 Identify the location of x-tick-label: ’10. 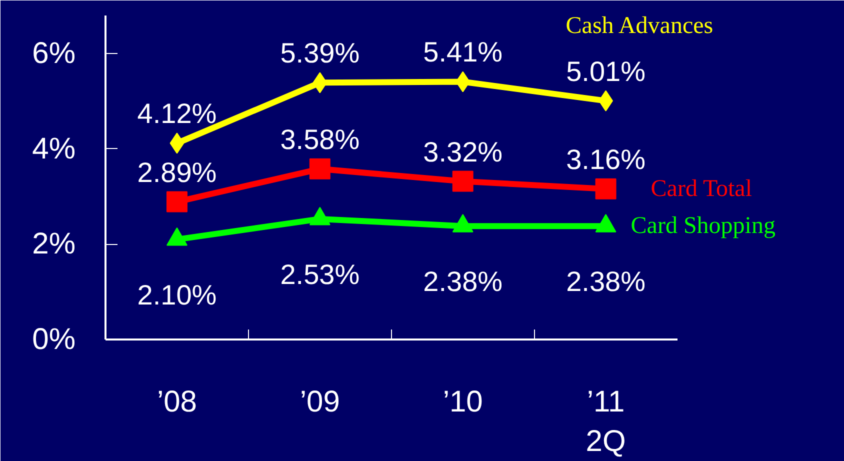
(462, 402).